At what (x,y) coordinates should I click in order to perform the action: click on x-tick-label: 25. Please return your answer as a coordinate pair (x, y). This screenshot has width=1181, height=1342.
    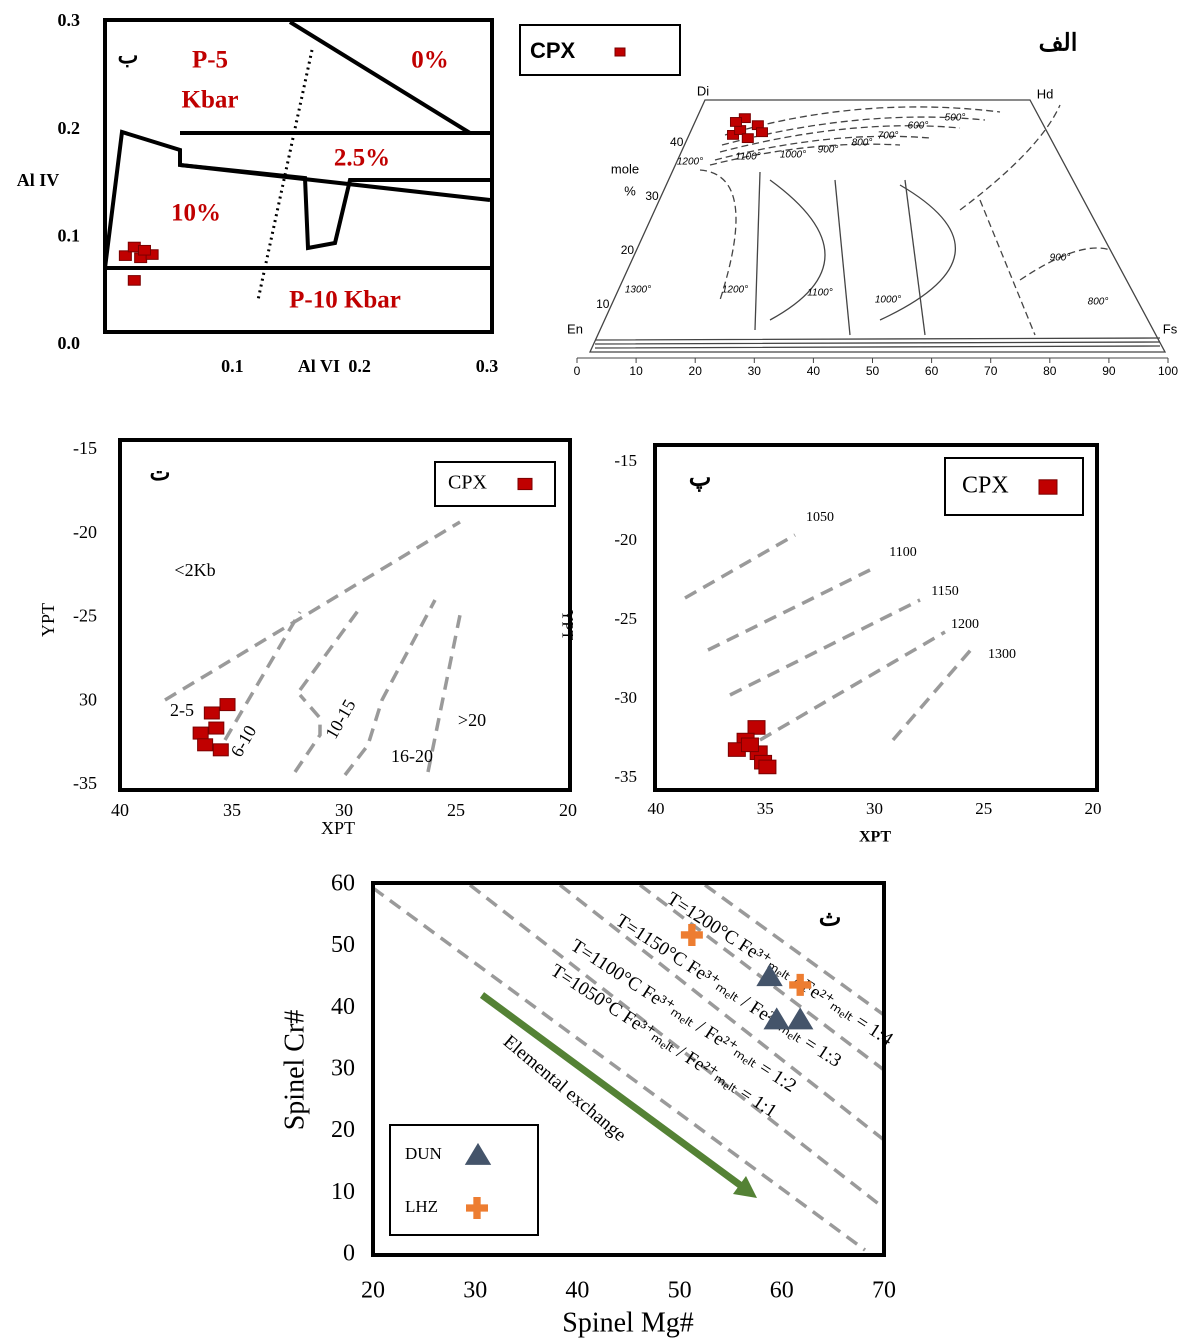
    Looking at the image, I should click on (456, 810).